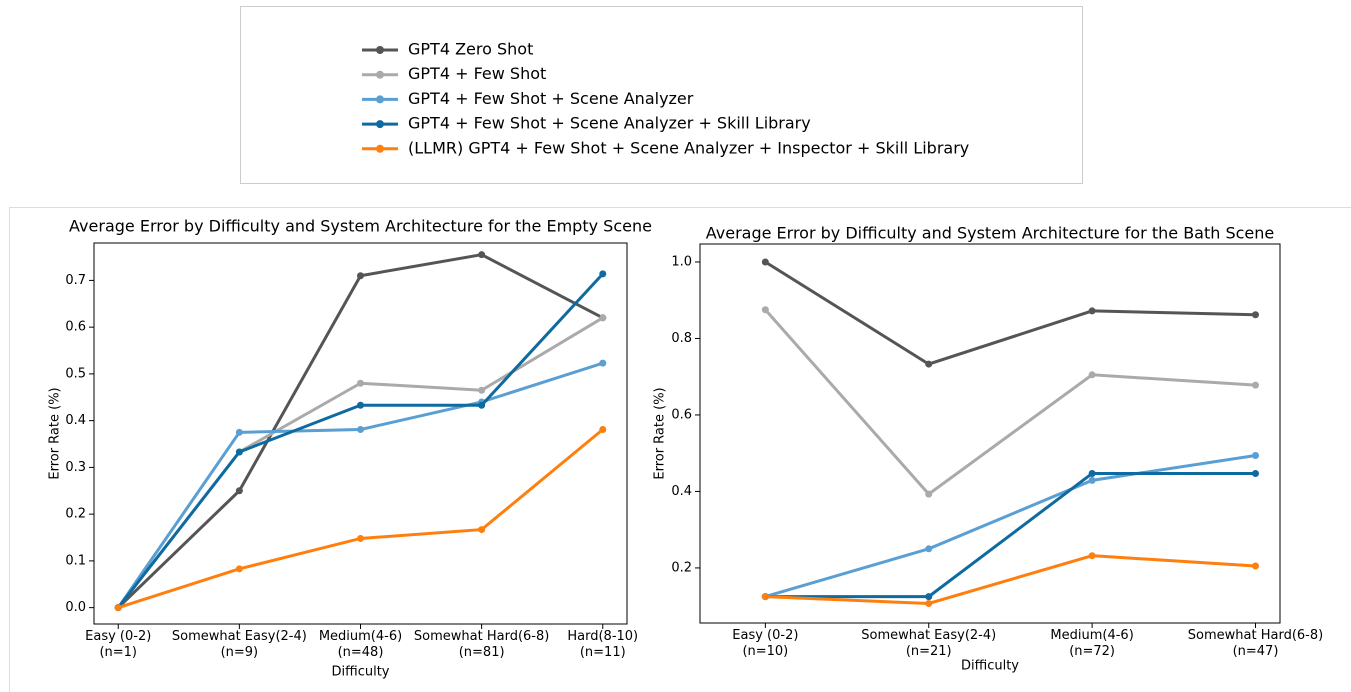  What do you see at coordinates (1091, 643) in the screenshot?
I see `x-tick-label: Medium(4-6) (n=72)` at bounding box center [1091, 643].